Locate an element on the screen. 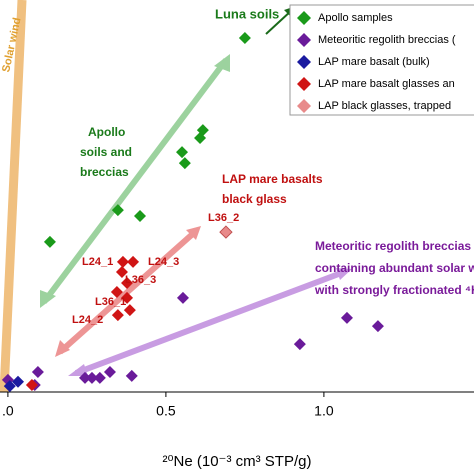  annotation: breccias is located at coordinates (104, 172).